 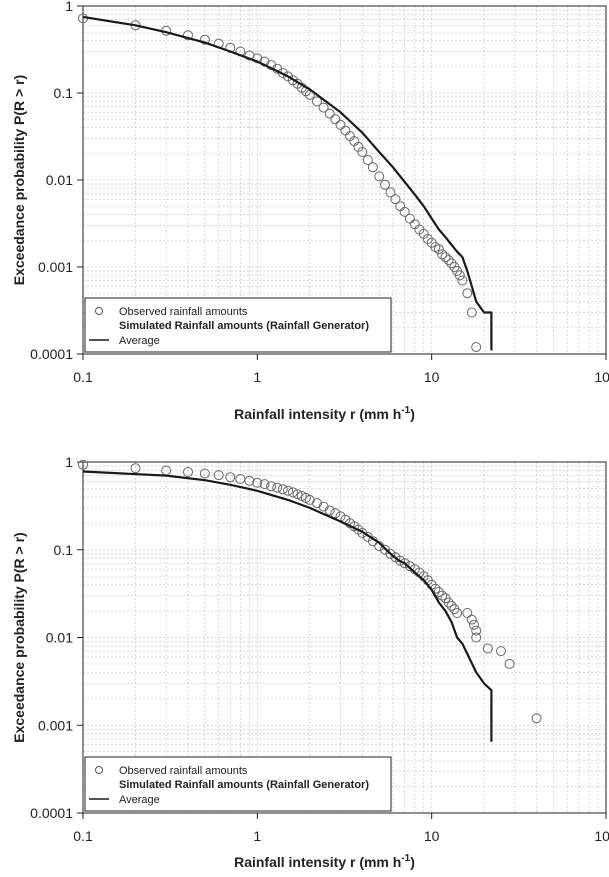 What do you see at coordinates (99, 311) in the screenshot?
I see `legend-marker-observed` at bounding box center [99, 311].